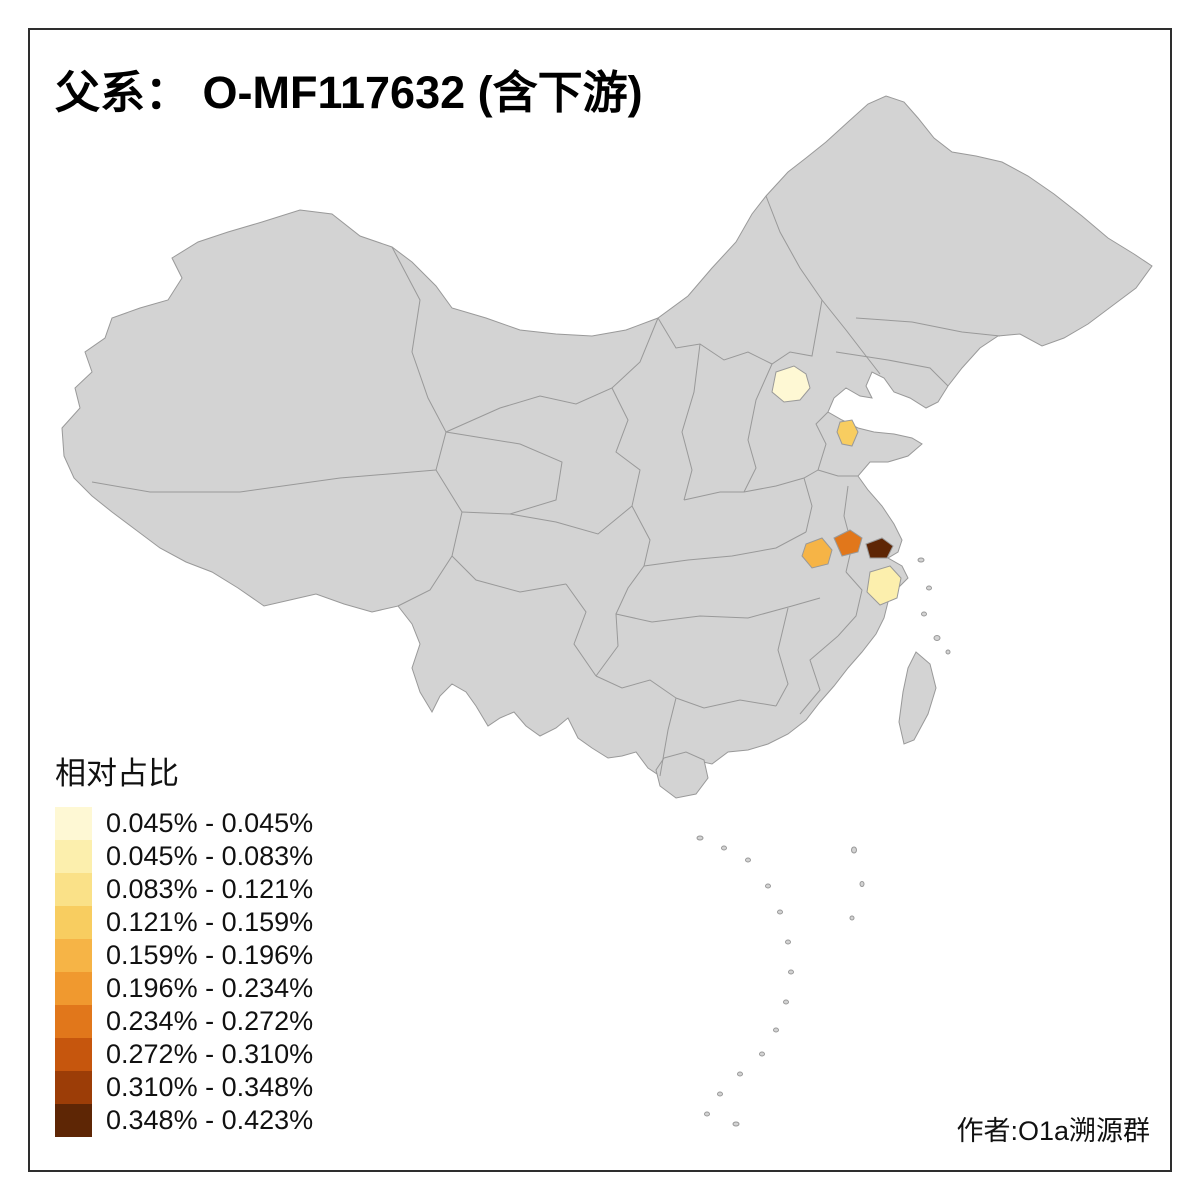 The height and width of the screenshot is (1200, 1200). I want to click on legend-item: 0.083% - 0.121%, so click(184, 889).